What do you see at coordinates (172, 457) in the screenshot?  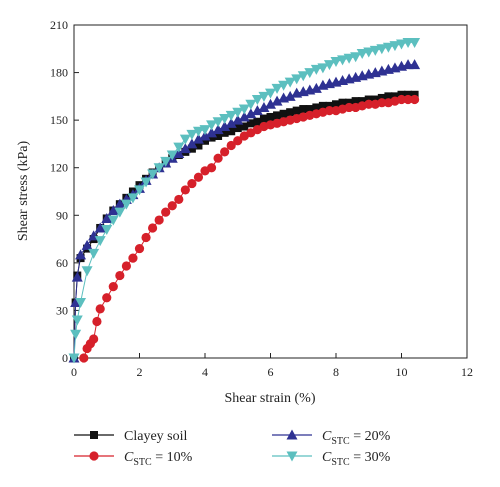 I see `legend-label-tail: = 10%` at bounding box center [172, 457].